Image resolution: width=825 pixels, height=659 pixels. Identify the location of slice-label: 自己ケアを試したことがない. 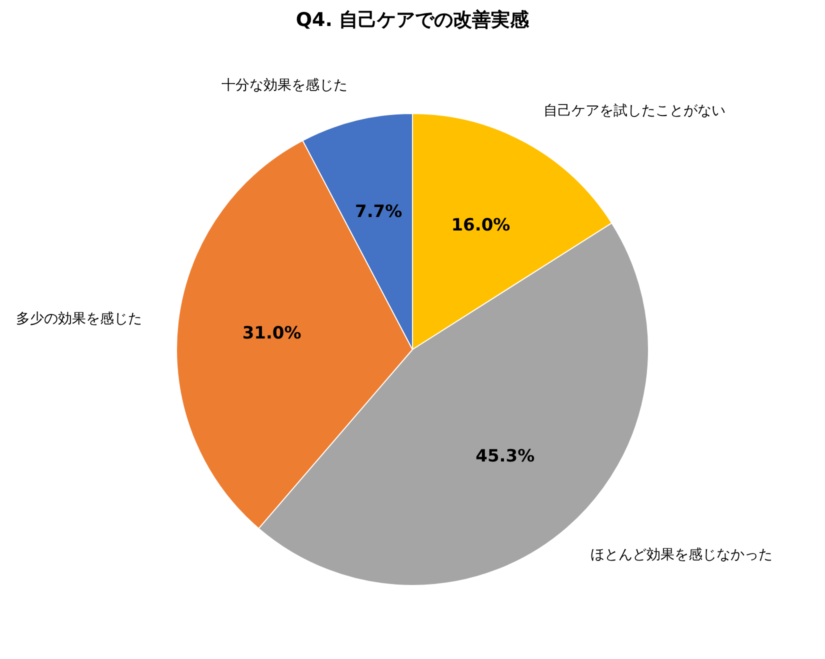
(635, 111).